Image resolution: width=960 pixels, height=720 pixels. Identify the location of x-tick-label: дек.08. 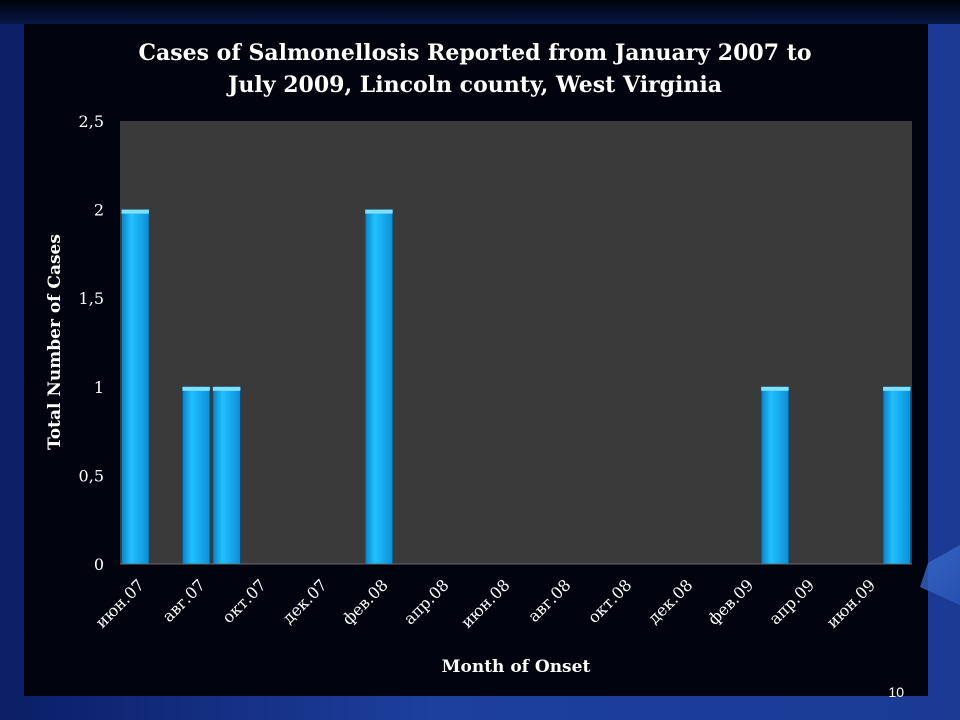
(670, 601).